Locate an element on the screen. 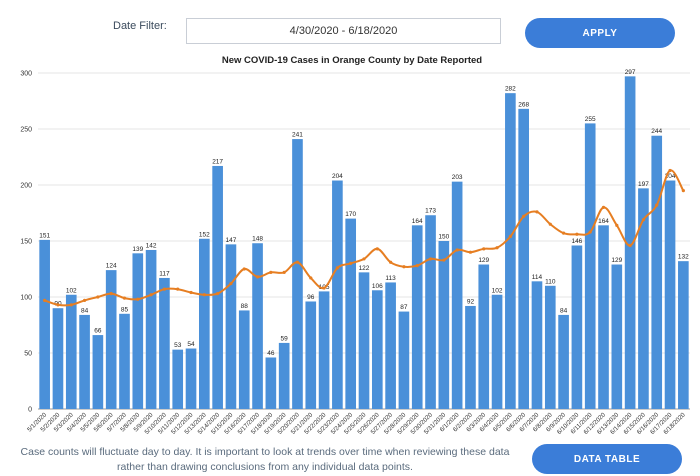  bar-value-label: 117 is located at coordinates (164, 273).